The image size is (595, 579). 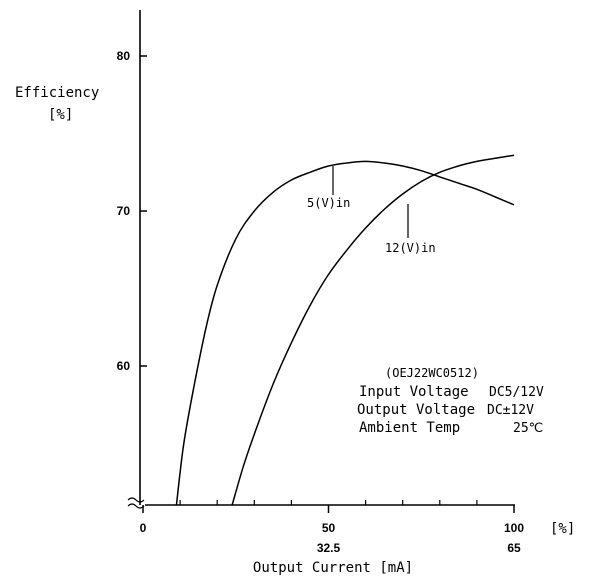 I want to click on condition-label-input-voltage: Input Voltage, so click(x=414, y=392).